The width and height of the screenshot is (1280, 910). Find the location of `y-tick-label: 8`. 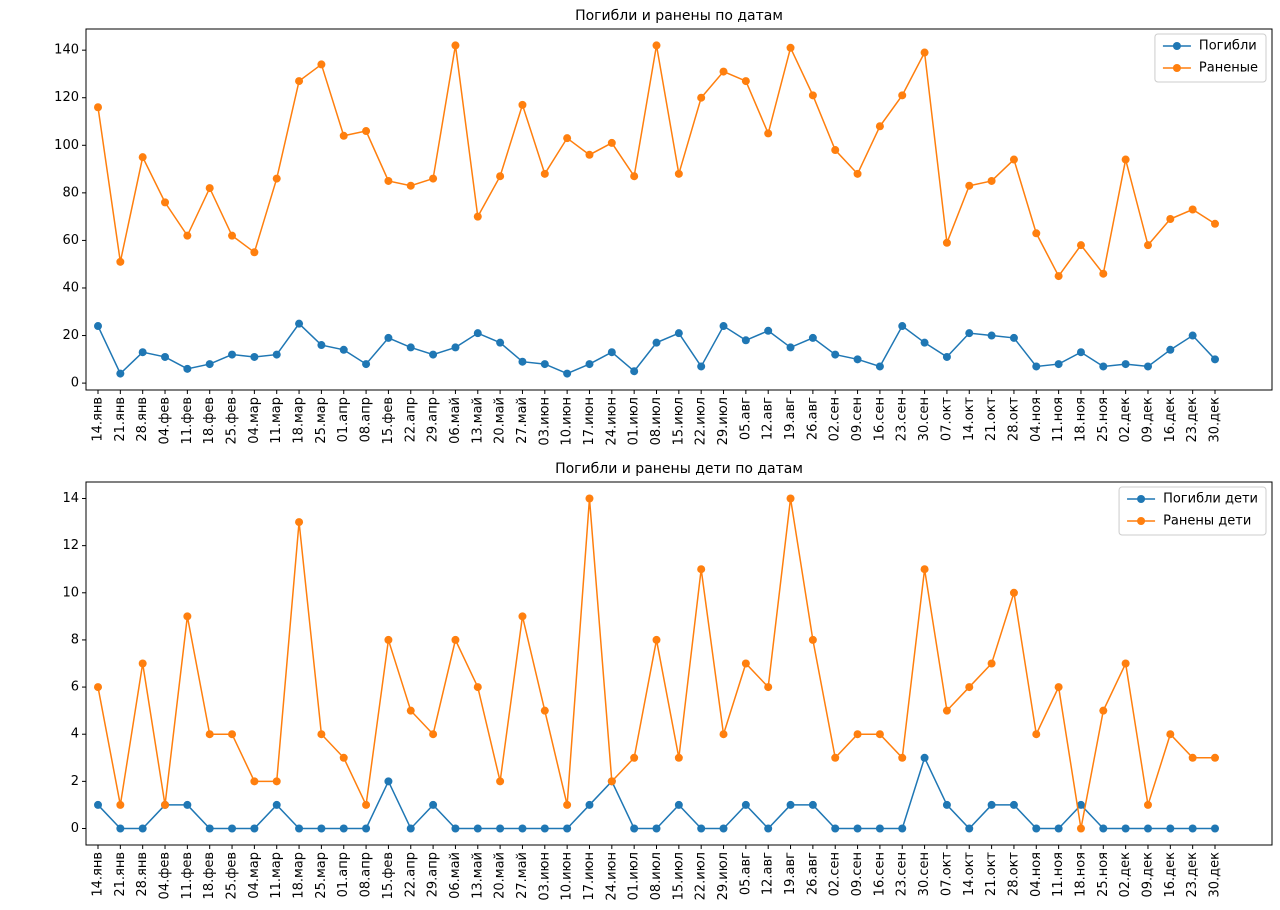

y-tick-label: 8 is located at coordinates (75, 639).